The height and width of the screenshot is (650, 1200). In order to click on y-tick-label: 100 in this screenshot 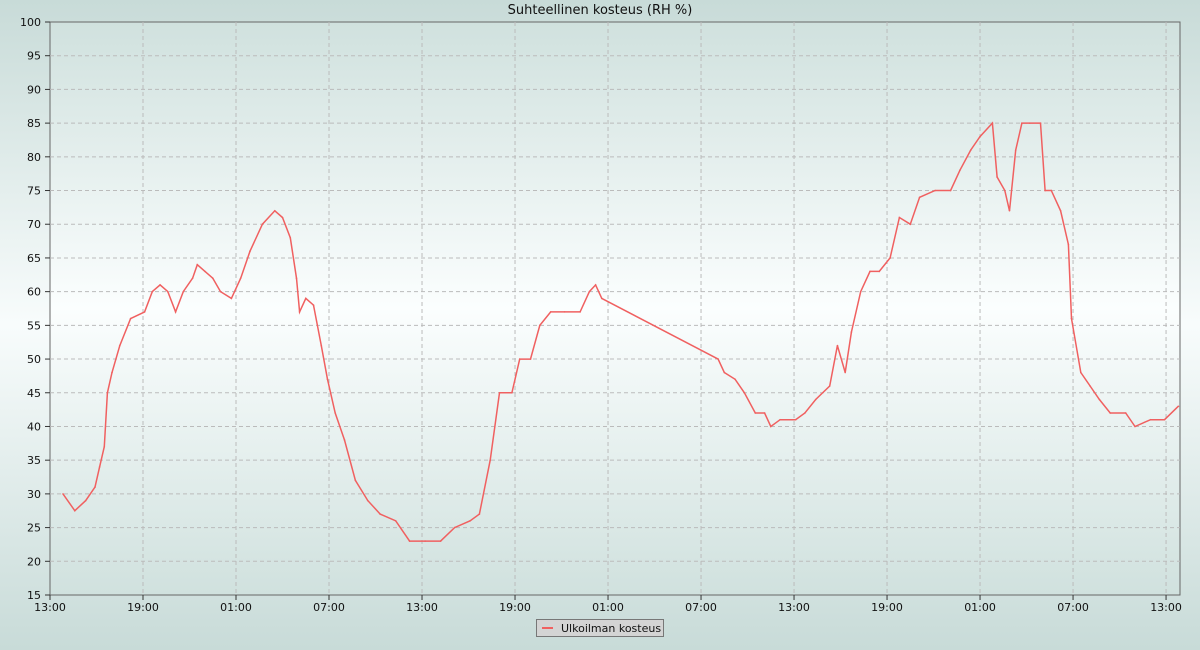, I will do `click(30, 22)`.